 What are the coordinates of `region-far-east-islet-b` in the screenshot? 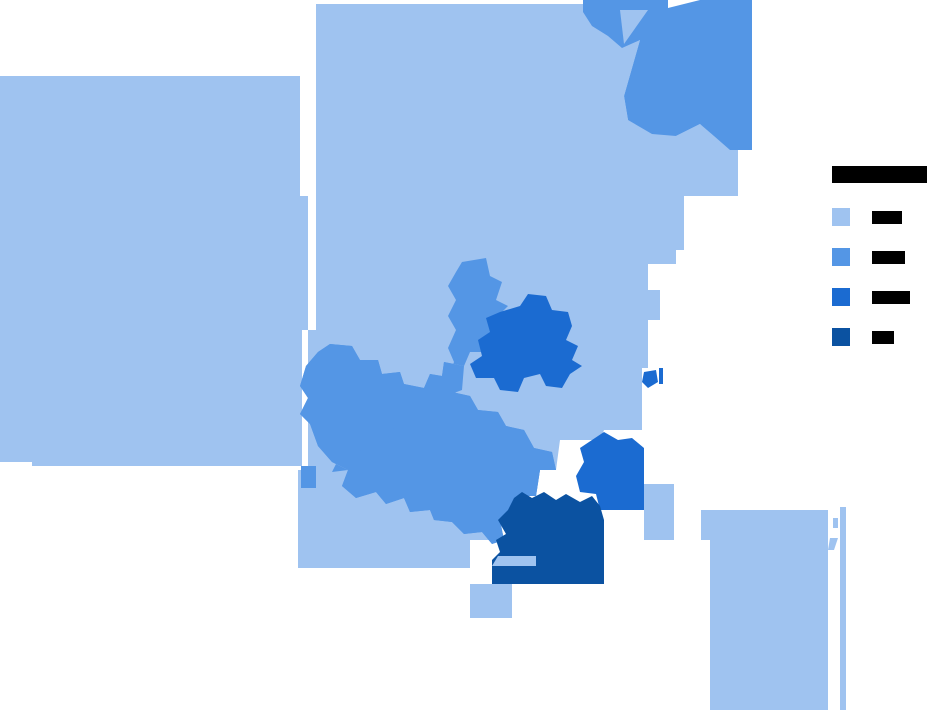 It's located at (833, 544).